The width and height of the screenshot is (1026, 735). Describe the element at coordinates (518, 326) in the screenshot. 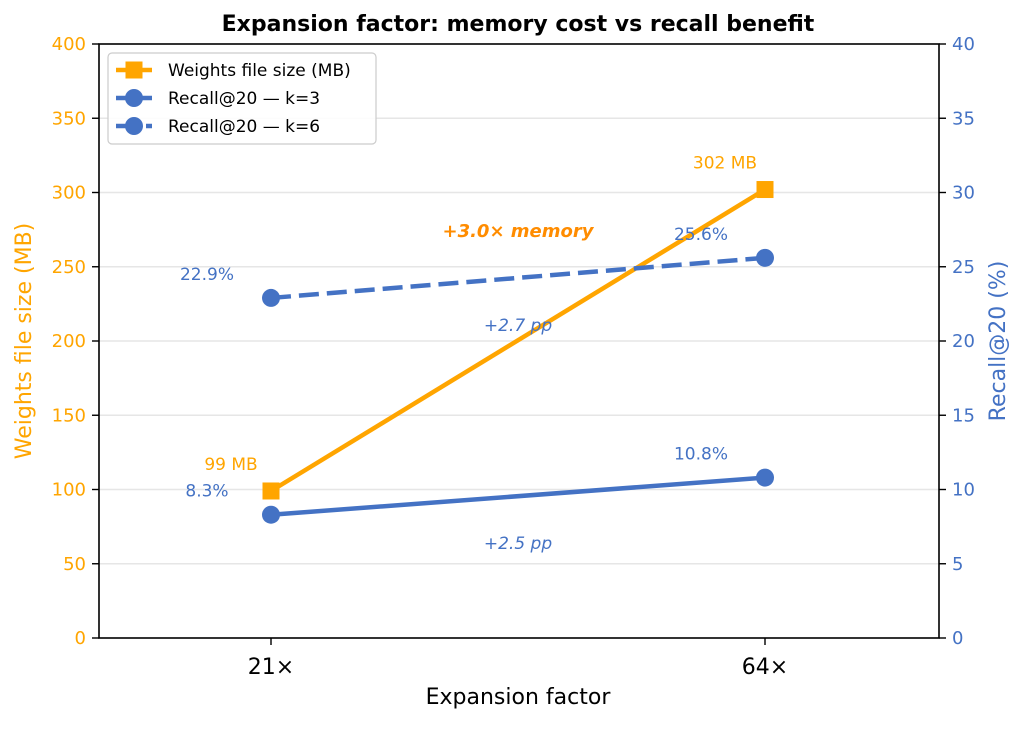

I see `annotation: +2.7 pp` at that location.